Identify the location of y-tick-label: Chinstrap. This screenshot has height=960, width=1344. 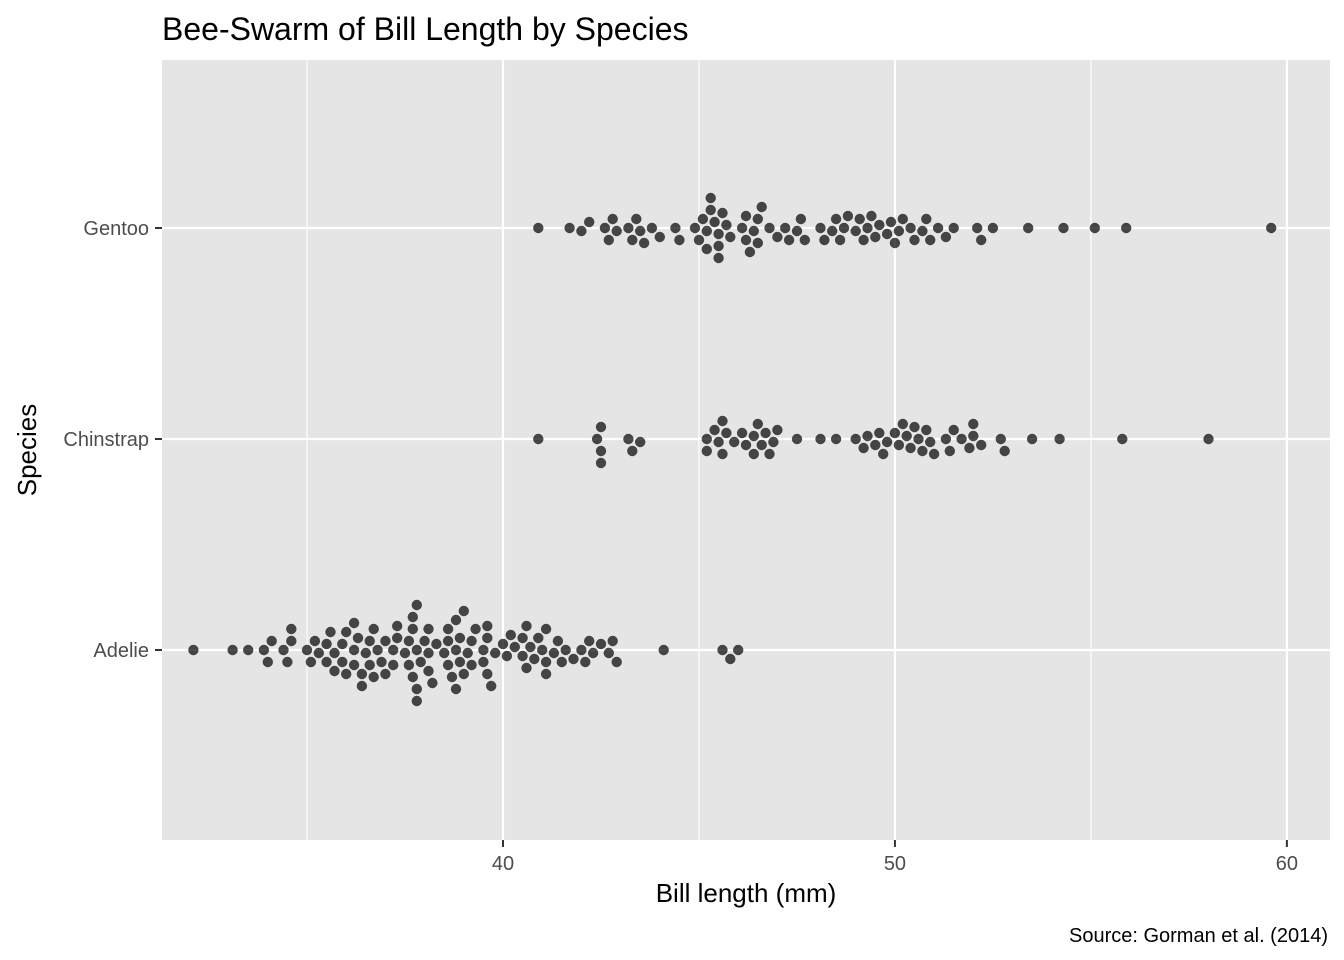
(106, 440).